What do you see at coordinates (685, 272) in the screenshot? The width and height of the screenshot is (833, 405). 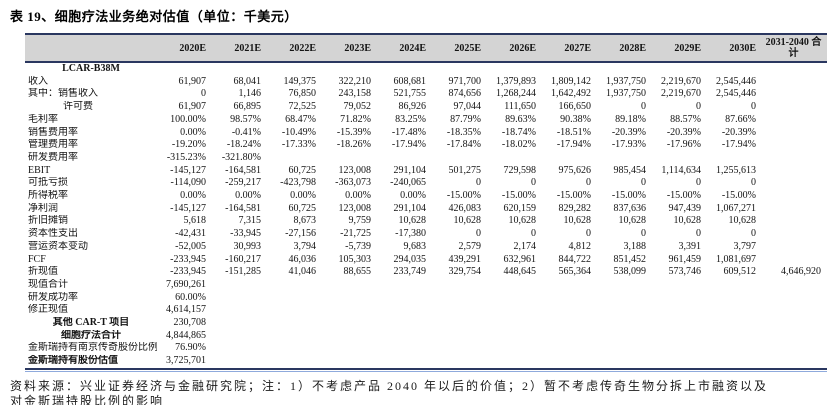 I see `cell-value: 573,746` at bounding box center [685, 272].